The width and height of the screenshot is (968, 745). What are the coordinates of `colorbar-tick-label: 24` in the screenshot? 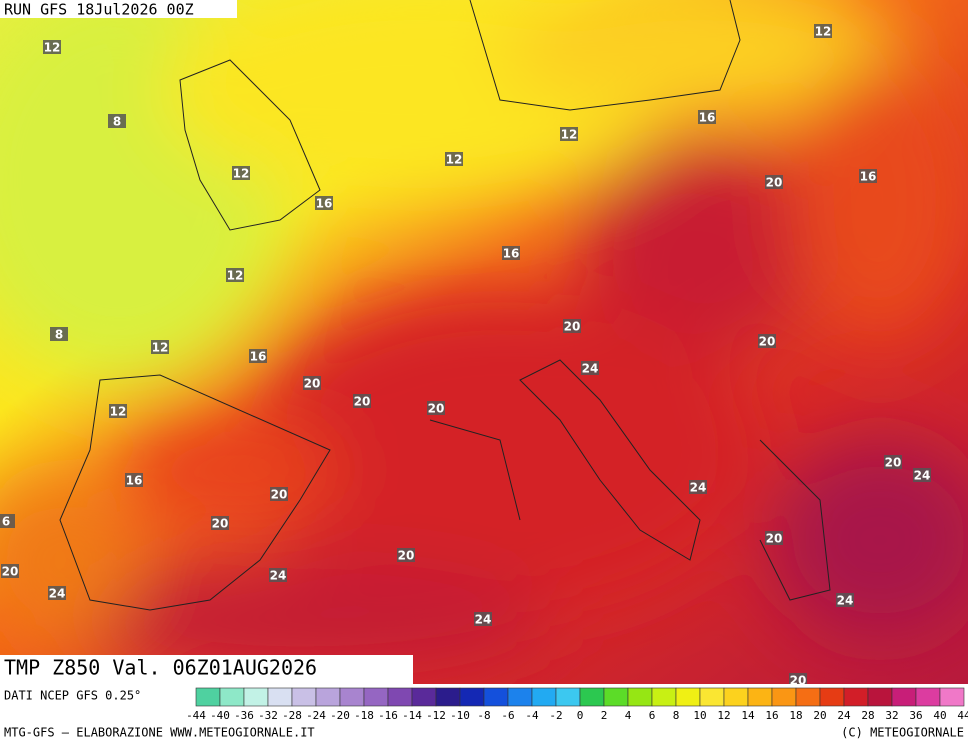 It's located at (844, 715).